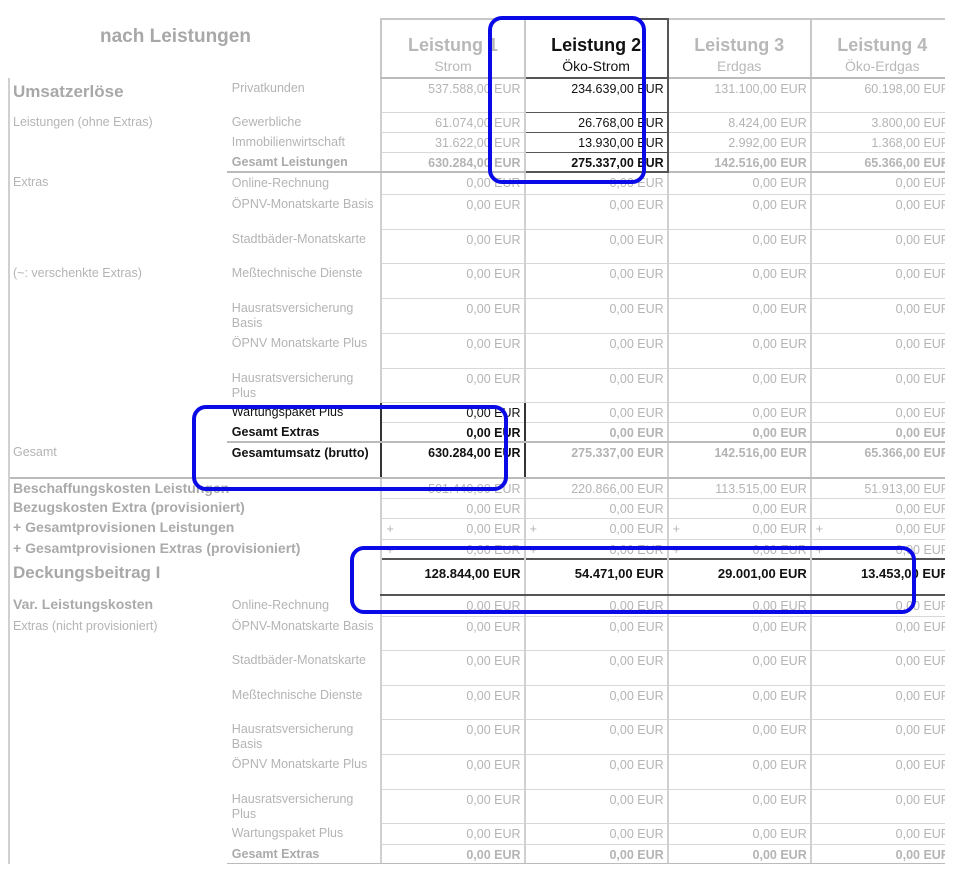 This screenshot has height=871, width=958. What do you see at coordinates (596, 48) in the screenshot?
I see `column-header: Leistung 2 Öko-Strom` at bounding box center [596, 48].